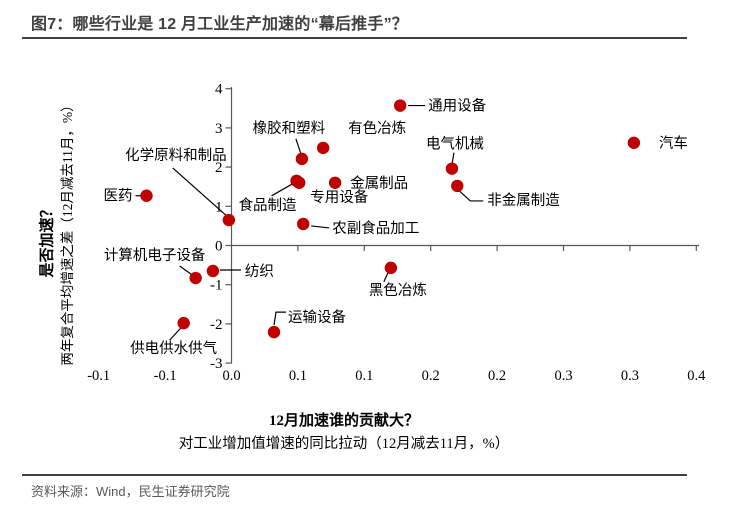  I want to click on data-point-有色冶炼, so click(323, 148).